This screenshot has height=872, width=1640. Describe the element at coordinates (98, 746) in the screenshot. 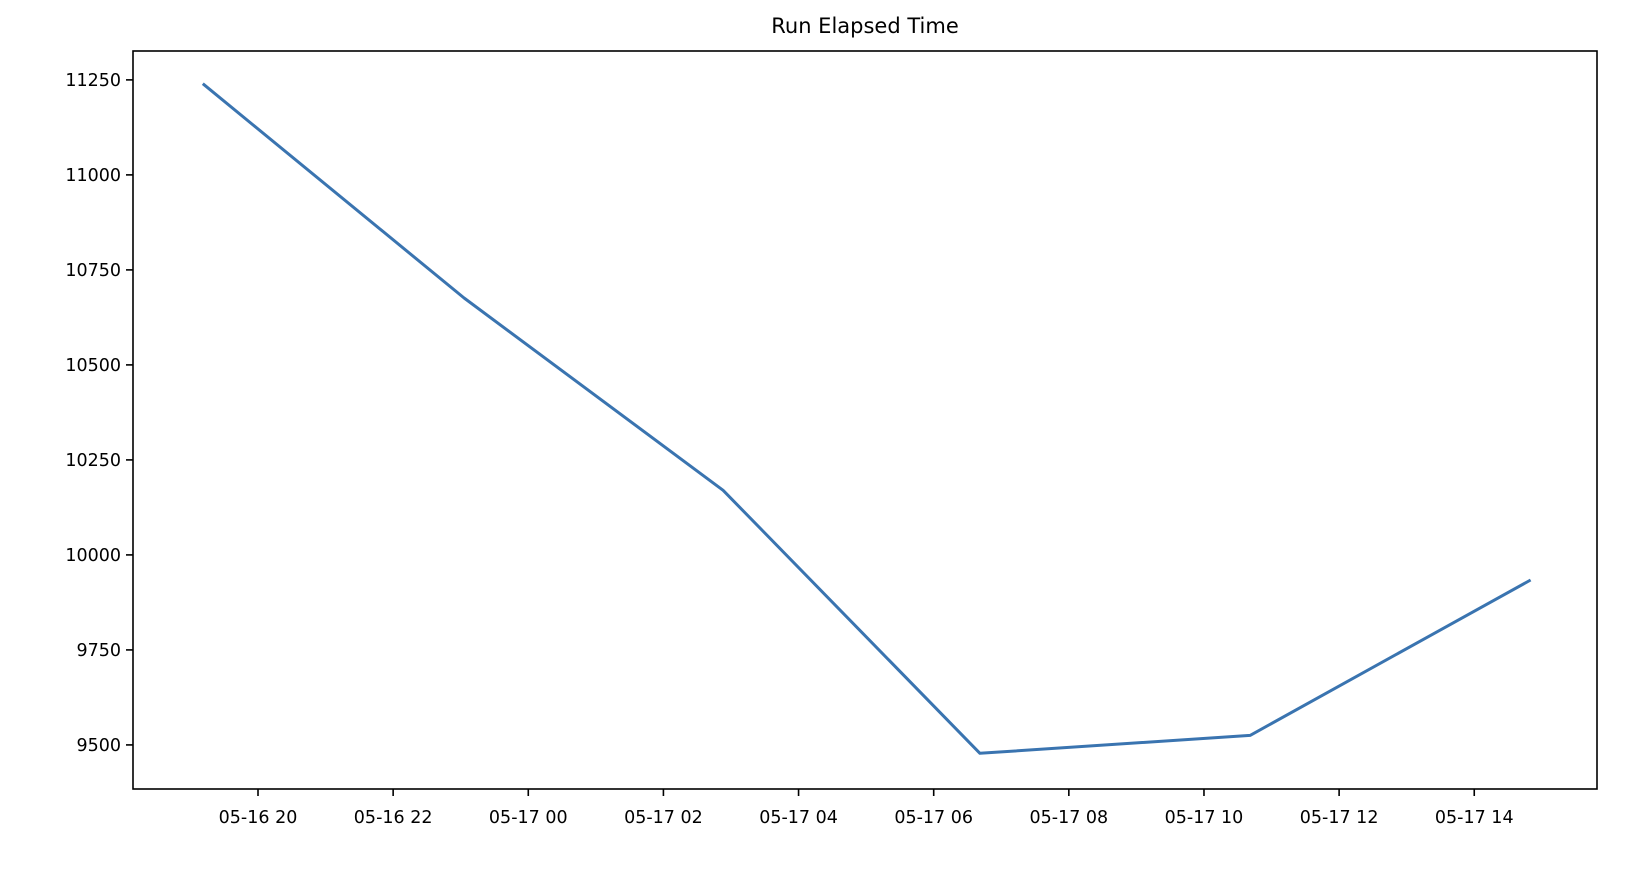

I see `y-tick-label: 9500` at that location.